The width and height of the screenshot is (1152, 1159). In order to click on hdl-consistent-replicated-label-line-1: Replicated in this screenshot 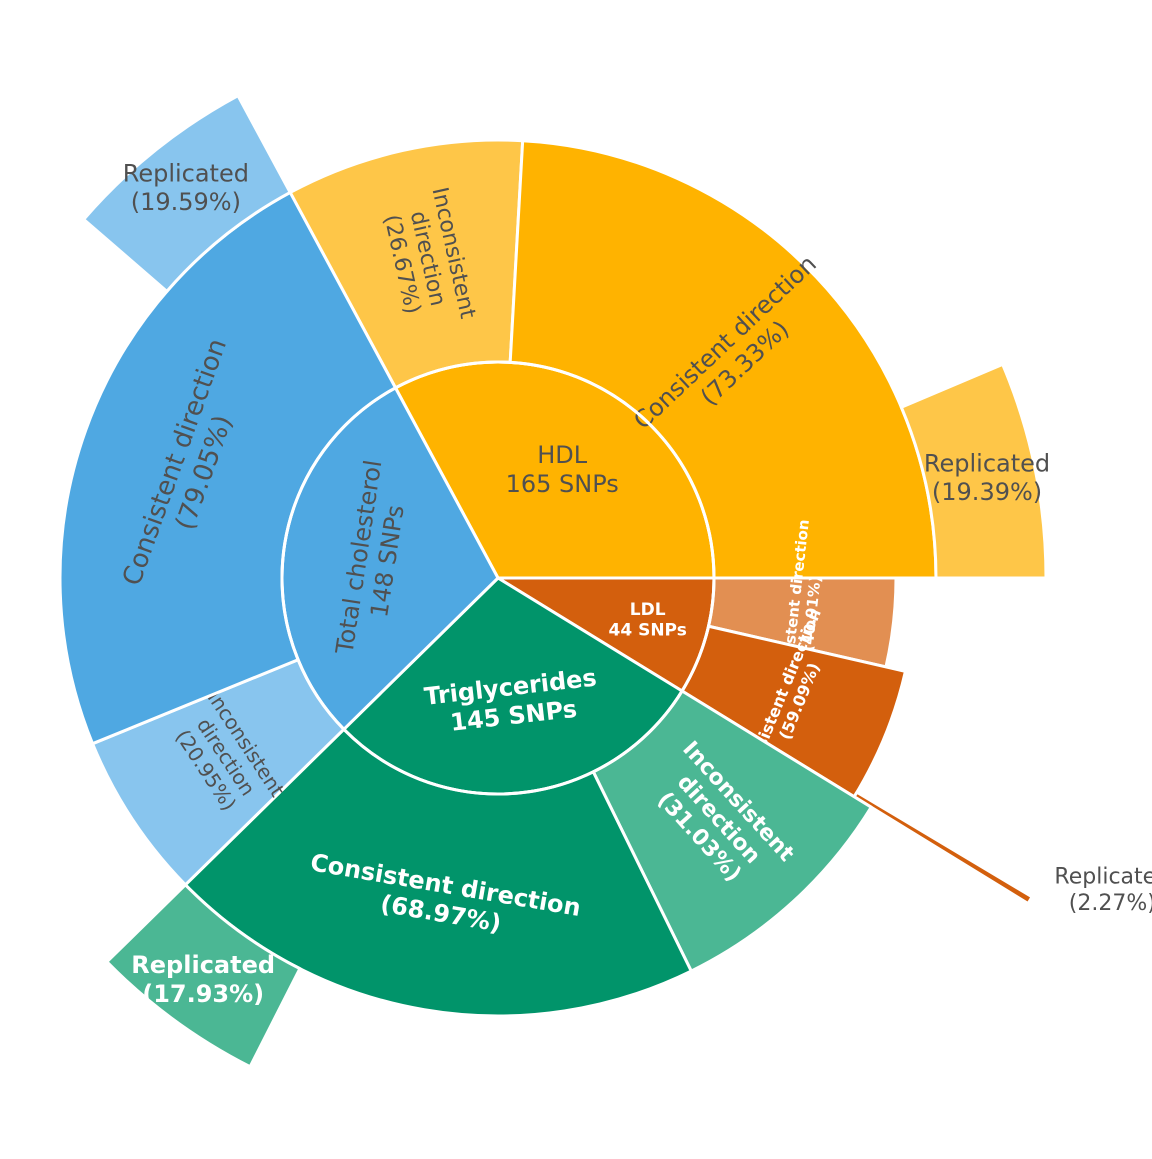, I will do `click(987, 463)`.